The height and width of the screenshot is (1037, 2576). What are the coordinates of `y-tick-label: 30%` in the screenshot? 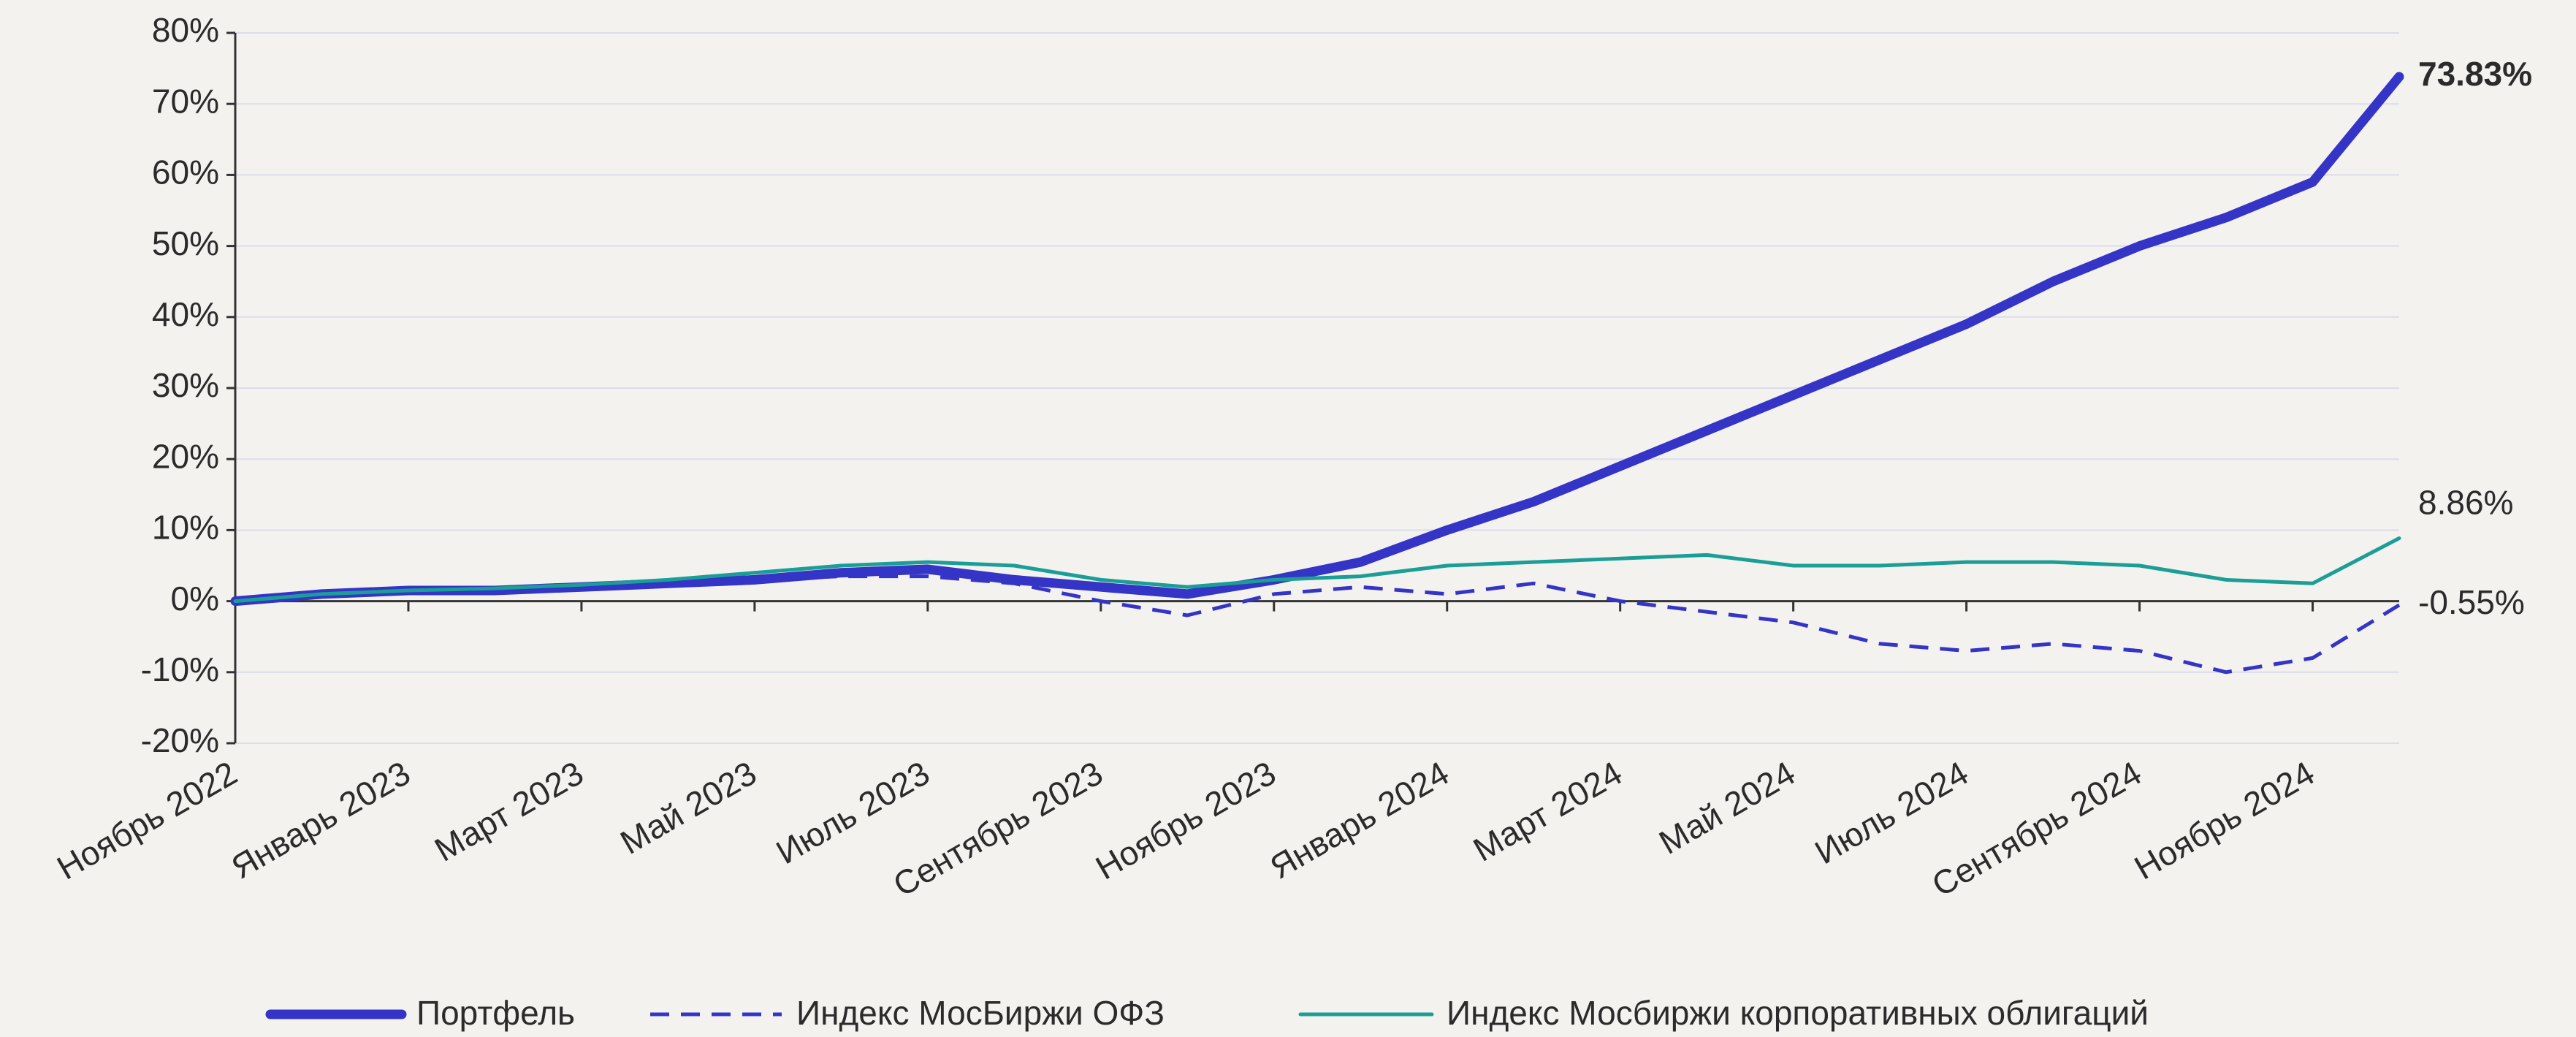 It's located at (185, 385).